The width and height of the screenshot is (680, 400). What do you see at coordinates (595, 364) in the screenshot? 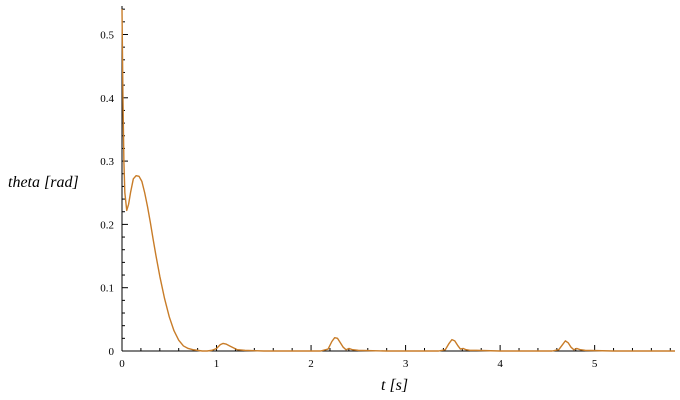
I see `x-tick-label: 5` at bounding box center [595, 364].